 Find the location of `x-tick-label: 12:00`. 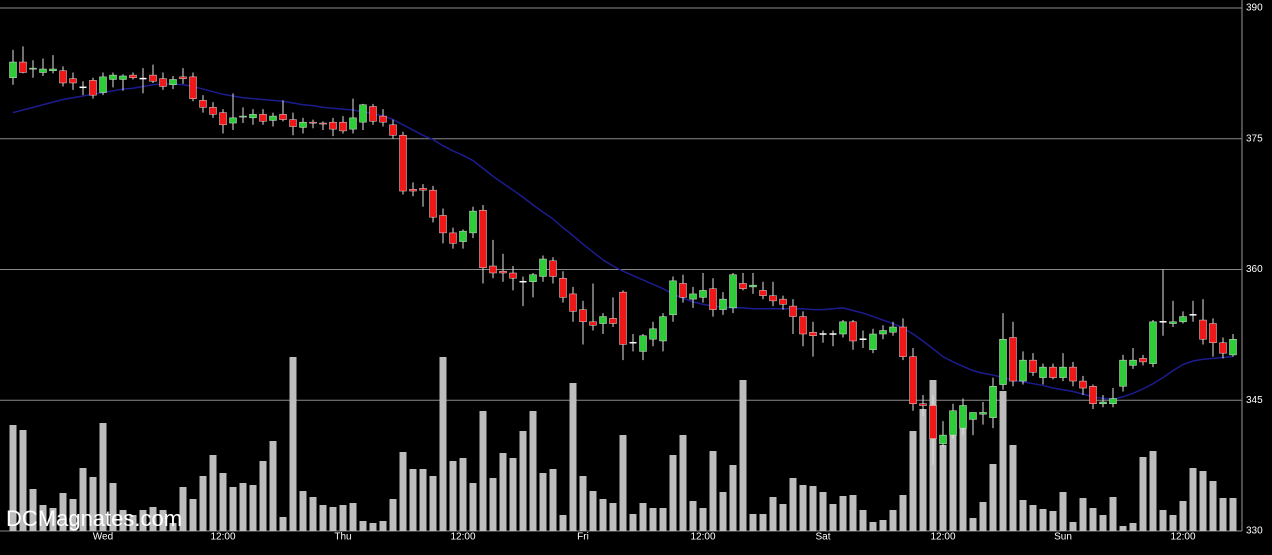

x-tick-label: 12:00 is located at coordinates (222, 537).